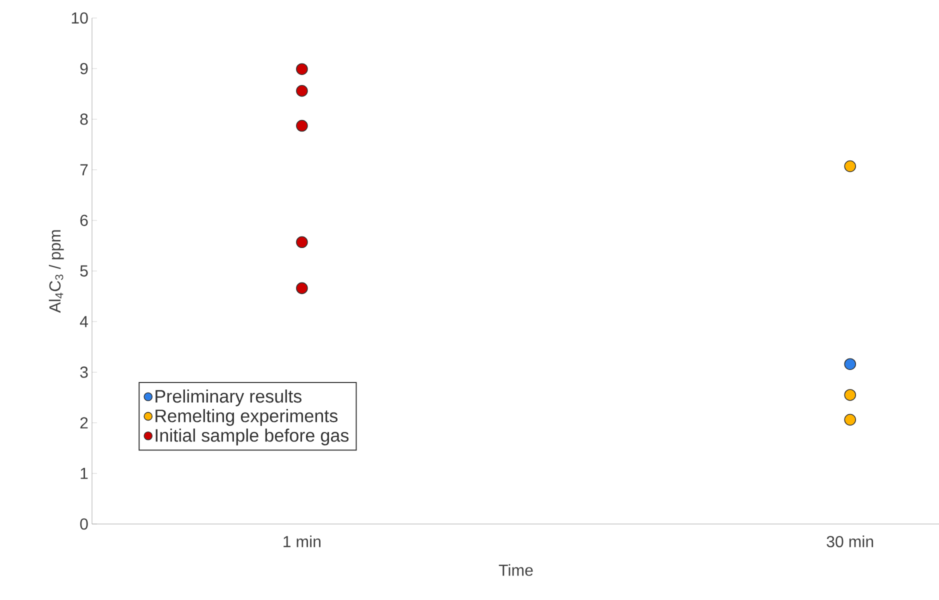 Image resolution: width=939 pixels, height=600 pixels. I want to click on y-tick-label: 9, so click(84, 68).